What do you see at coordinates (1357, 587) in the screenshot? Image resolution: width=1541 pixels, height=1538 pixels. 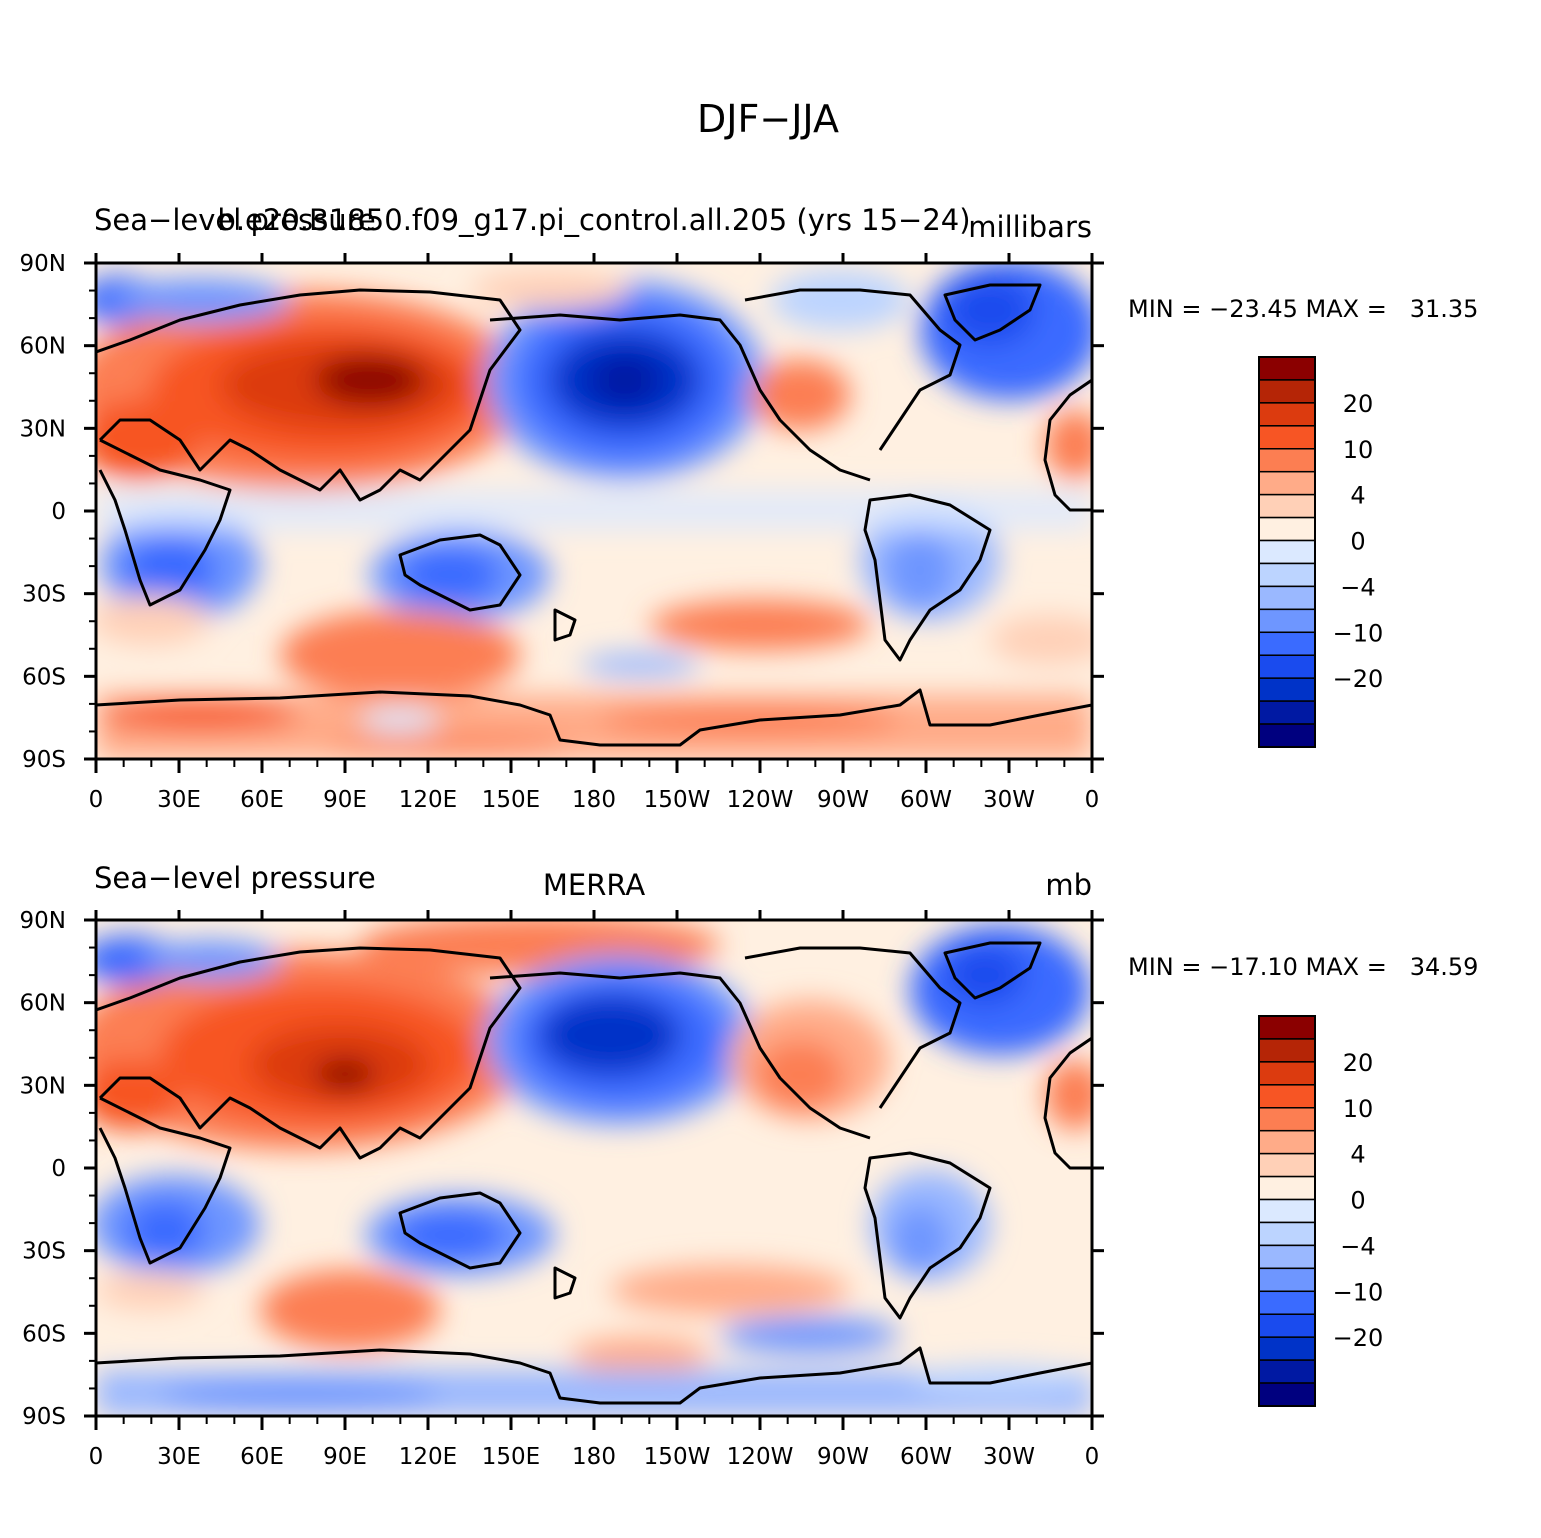 I see `colorbar-label: −4` at bounding box center [1357, 587].